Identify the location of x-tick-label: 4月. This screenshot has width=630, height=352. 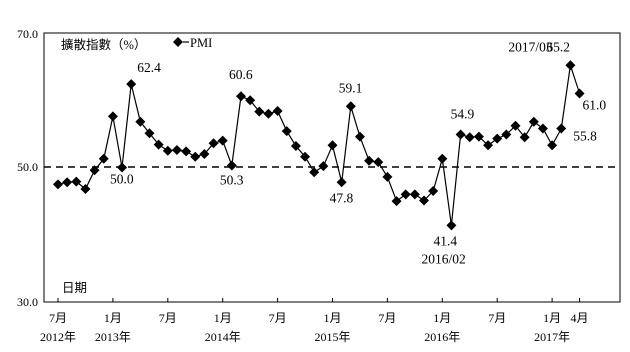
(580, 318).